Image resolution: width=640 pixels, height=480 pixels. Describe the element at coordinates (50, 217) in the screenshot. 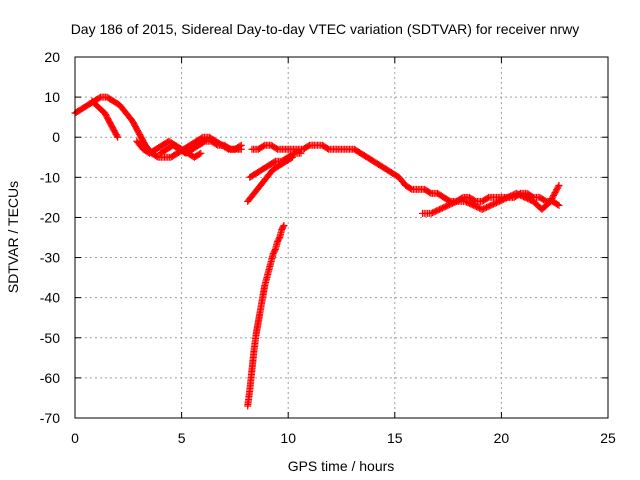

I see `y-tick-label: -20` at that location.